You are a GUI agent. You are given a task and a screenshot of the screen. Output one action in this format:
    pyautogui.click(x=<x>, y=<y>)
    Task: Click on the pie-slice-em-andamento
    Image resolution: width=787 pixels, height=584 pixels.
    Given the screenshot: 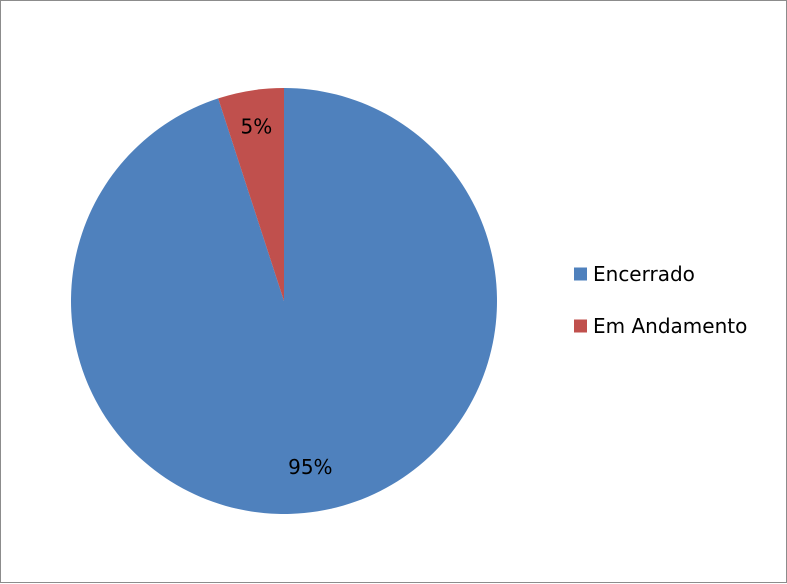 What is the action you would take?
    pyautogui.click(x=251, y=194)
    